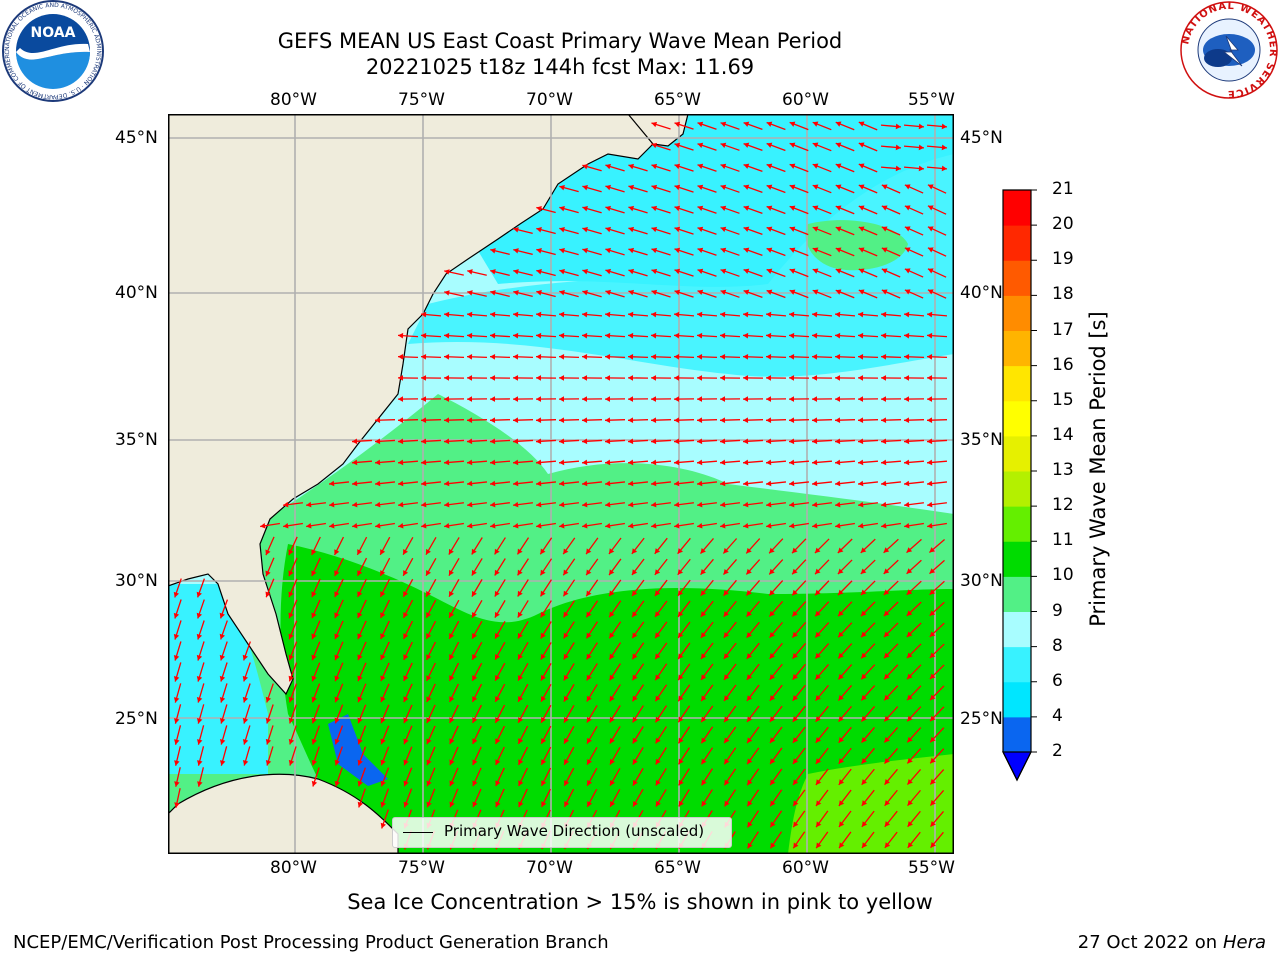  What do you see at coordinates (136, 581) in the screenshot?
I see `lat-tick-left: 30°N` at bounding box center [136, 581].